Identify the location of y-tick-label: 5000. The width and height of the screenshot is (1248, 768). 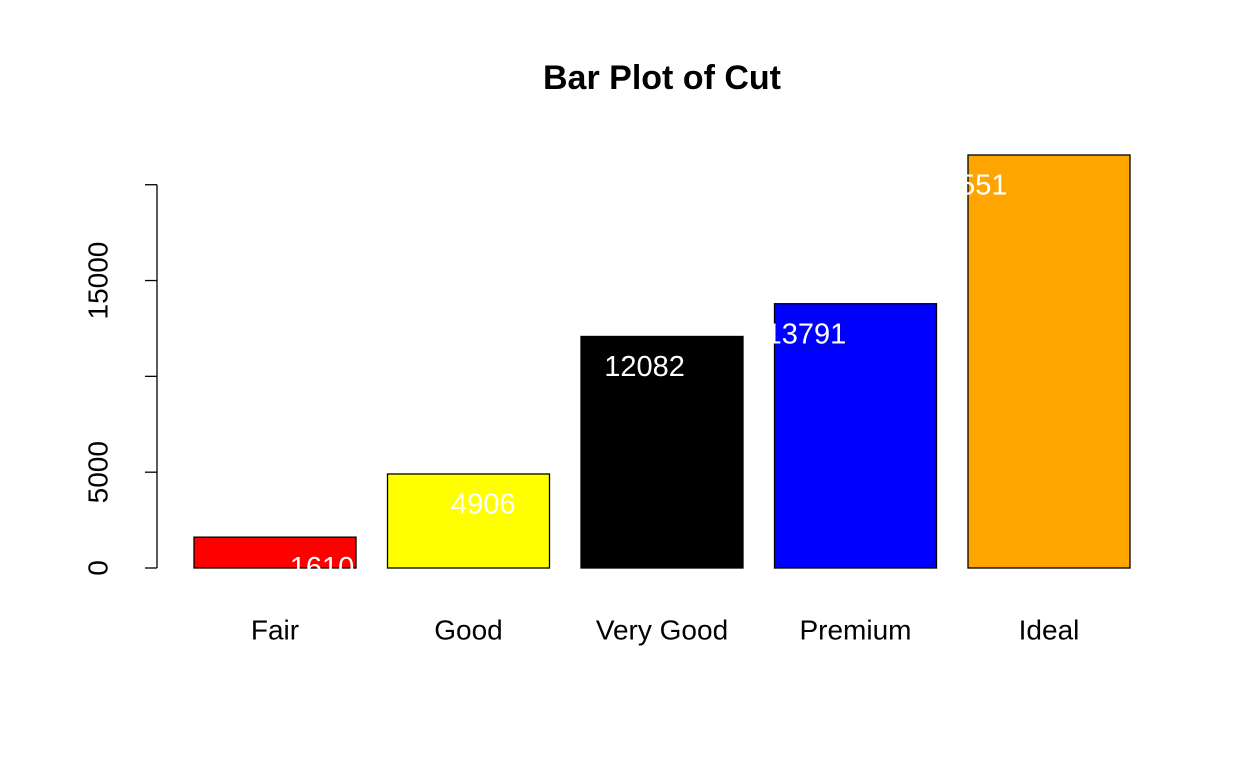
(97, 472).